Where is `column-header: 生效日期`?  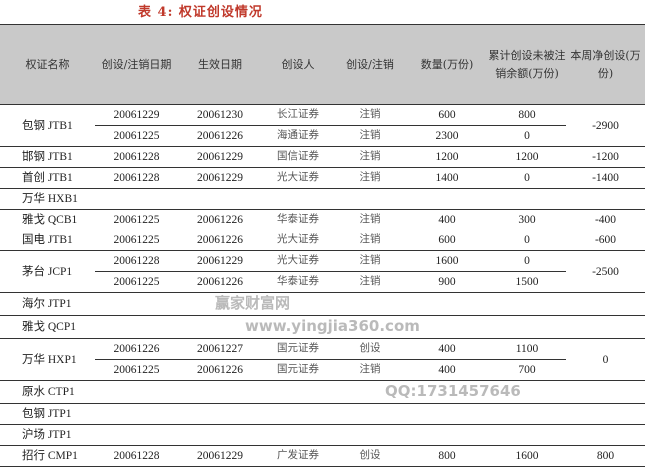
column-header: 生效日期 is located at coordinates (220, 64).